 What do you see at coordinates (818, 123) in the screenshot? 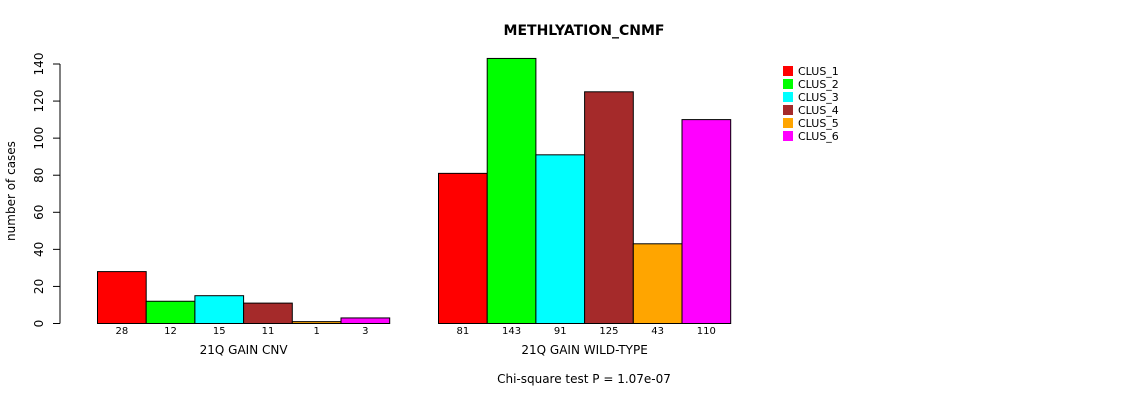
I see `legend-label: CLUS_5` at bounding box center [818, 123].